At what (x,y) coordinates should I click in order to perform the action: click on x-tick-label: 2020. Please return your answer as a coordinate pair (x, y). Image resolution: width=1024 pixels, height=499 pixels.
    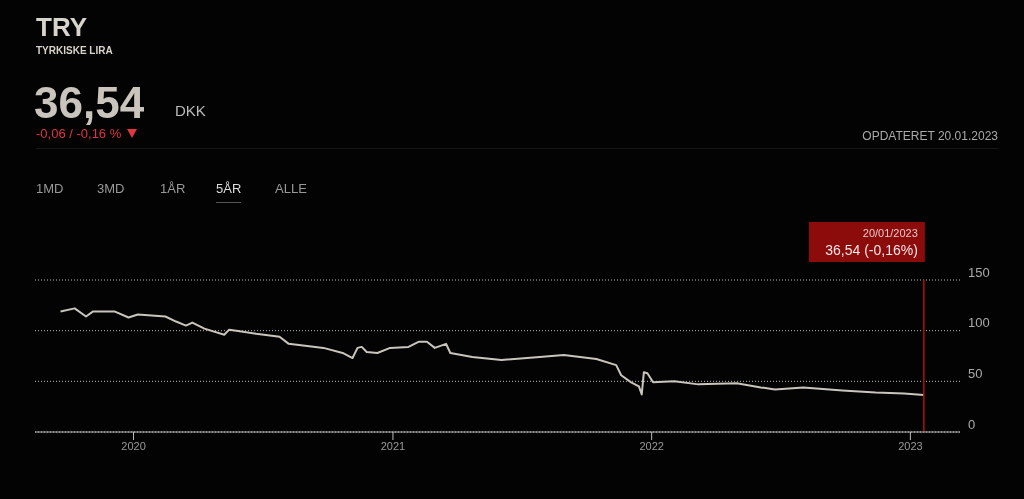
    Looking at the image, I should click on (133, 445).